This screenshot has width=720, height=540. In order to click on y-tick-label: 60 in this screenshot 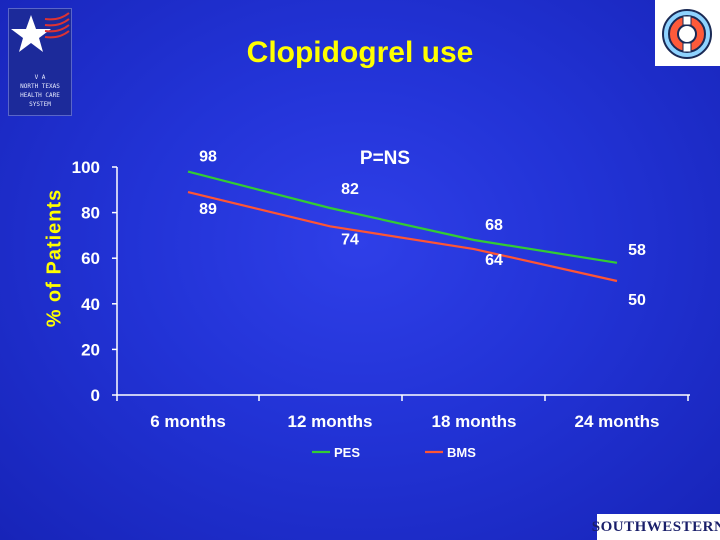, I will do `click(90, 258)`.